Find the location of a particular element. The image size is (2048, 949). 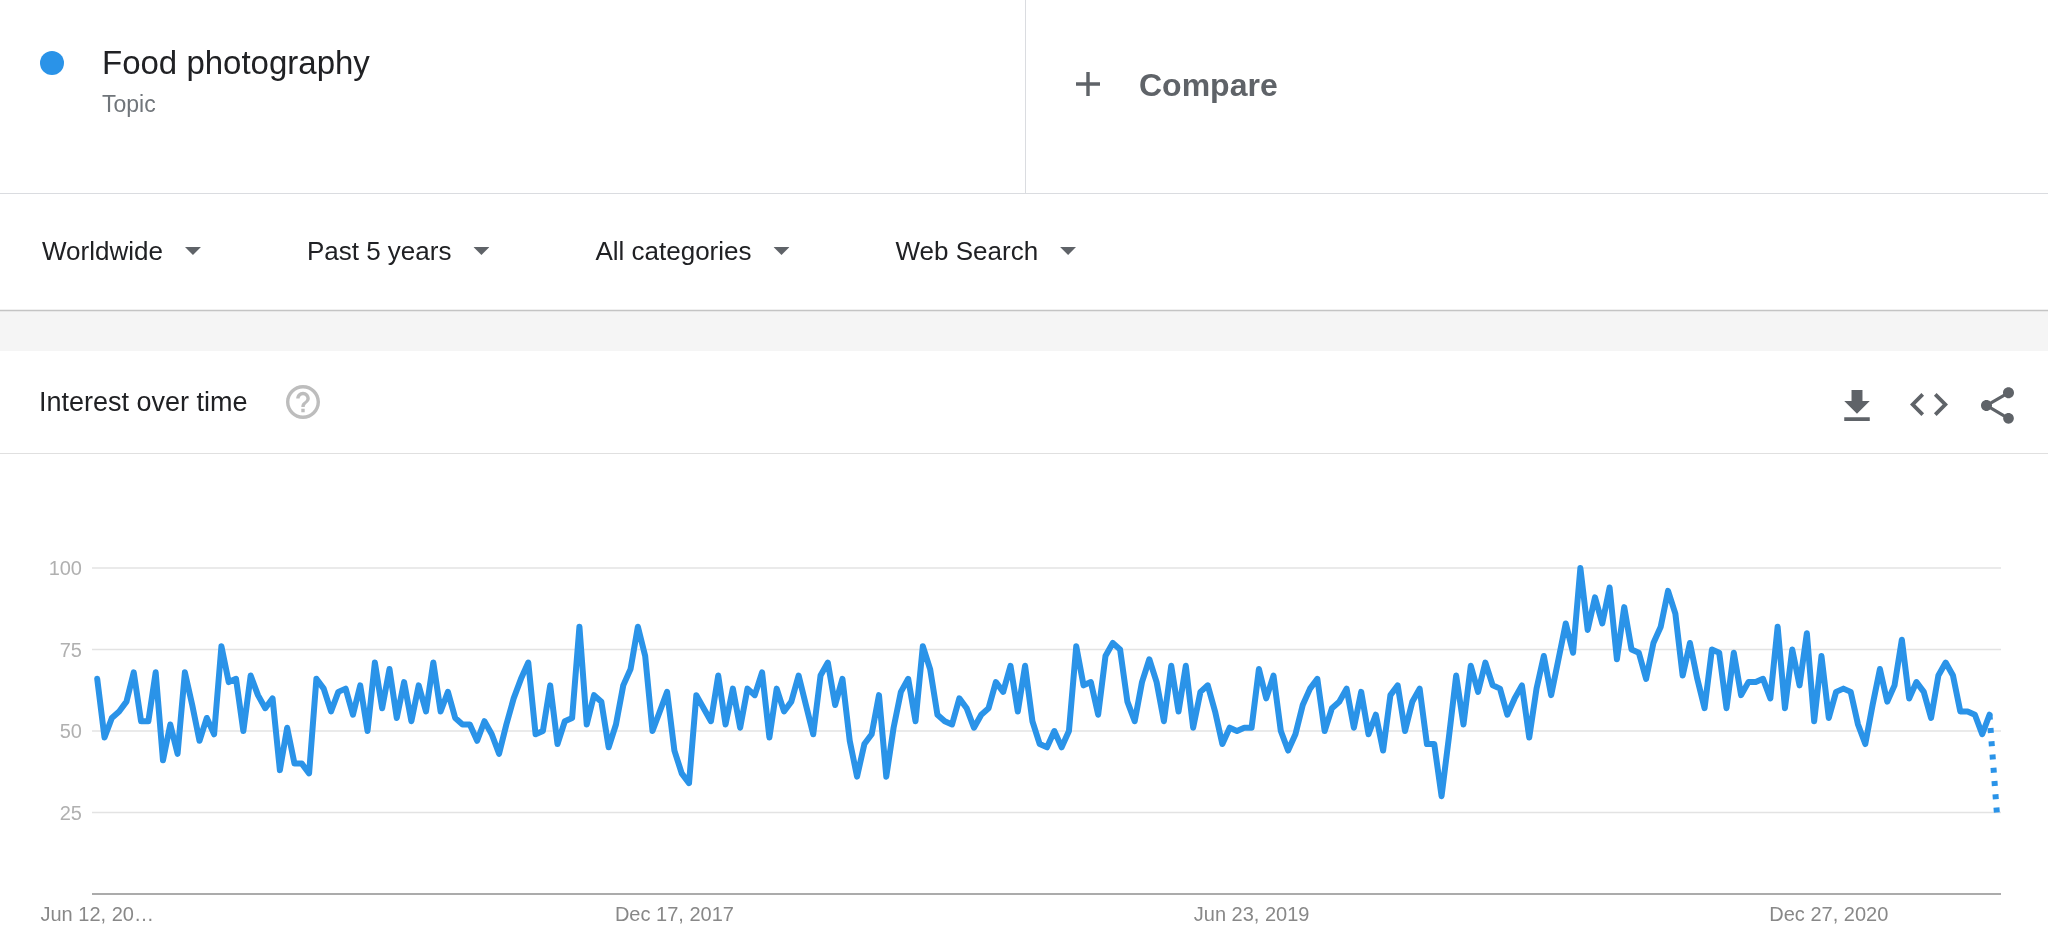

text: All categories is located at coordinates (673, 251).